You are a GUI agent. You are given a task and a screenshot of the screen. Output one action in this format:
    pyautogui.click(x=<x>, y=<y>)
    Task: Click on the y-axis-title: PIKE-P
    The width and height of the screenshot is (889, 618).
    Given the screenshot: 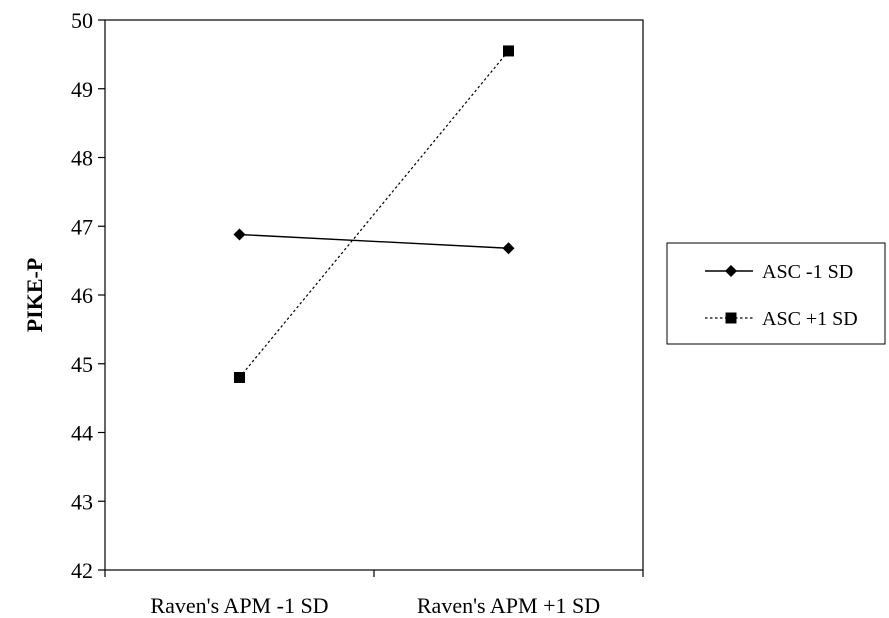 What is the action you would take?
    pyautogui.click(x=34, y=295)
    